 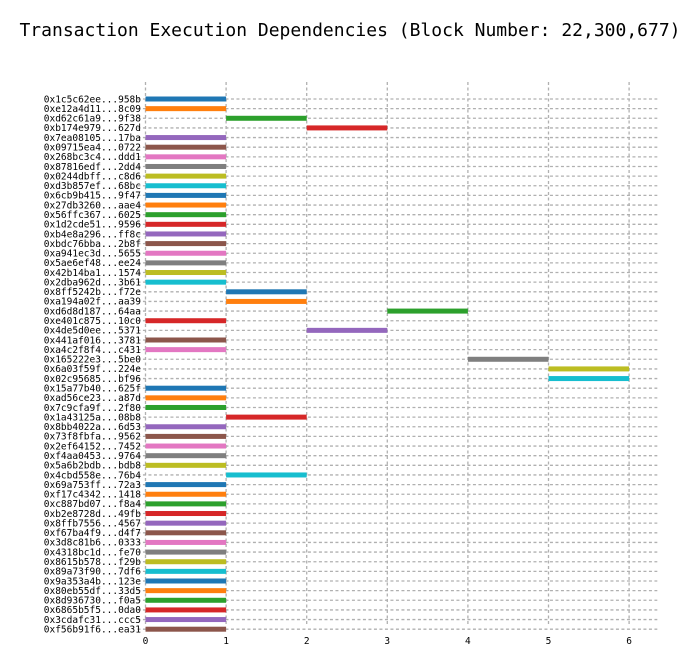 What do you see at coordinates (93, 205) in the screenshot?
I see `y-tick-label: 0x27db3260...aae4` at bounding box center [93, 205].